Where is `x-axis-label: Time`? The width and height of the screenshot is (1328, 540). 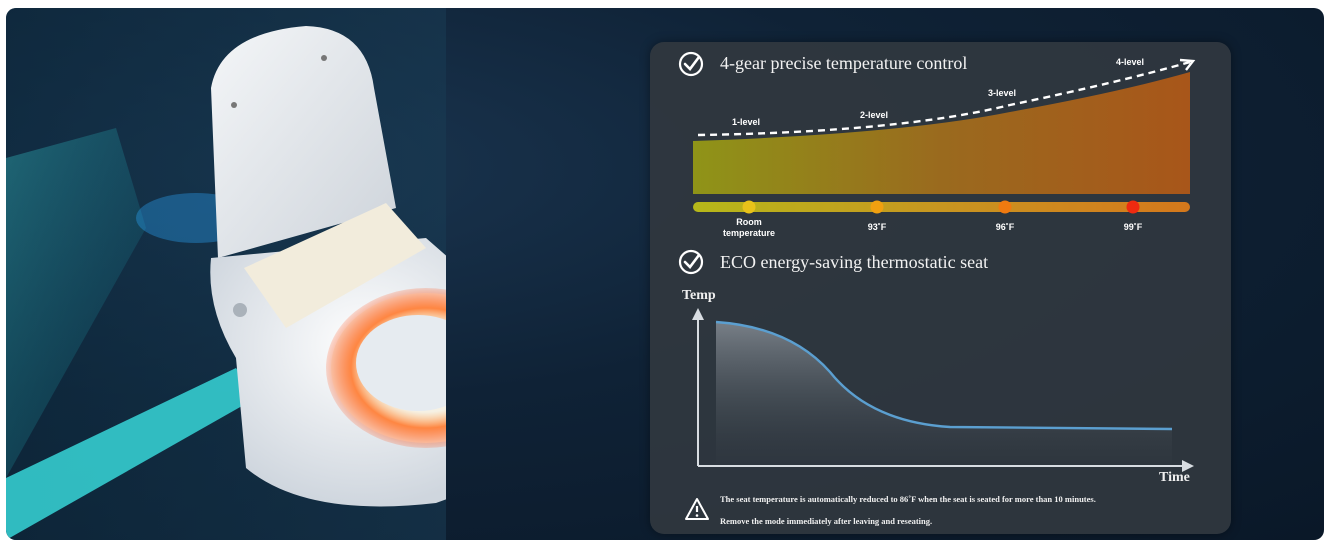
x-axis-label: Time is located at coordinates (1174, 477).